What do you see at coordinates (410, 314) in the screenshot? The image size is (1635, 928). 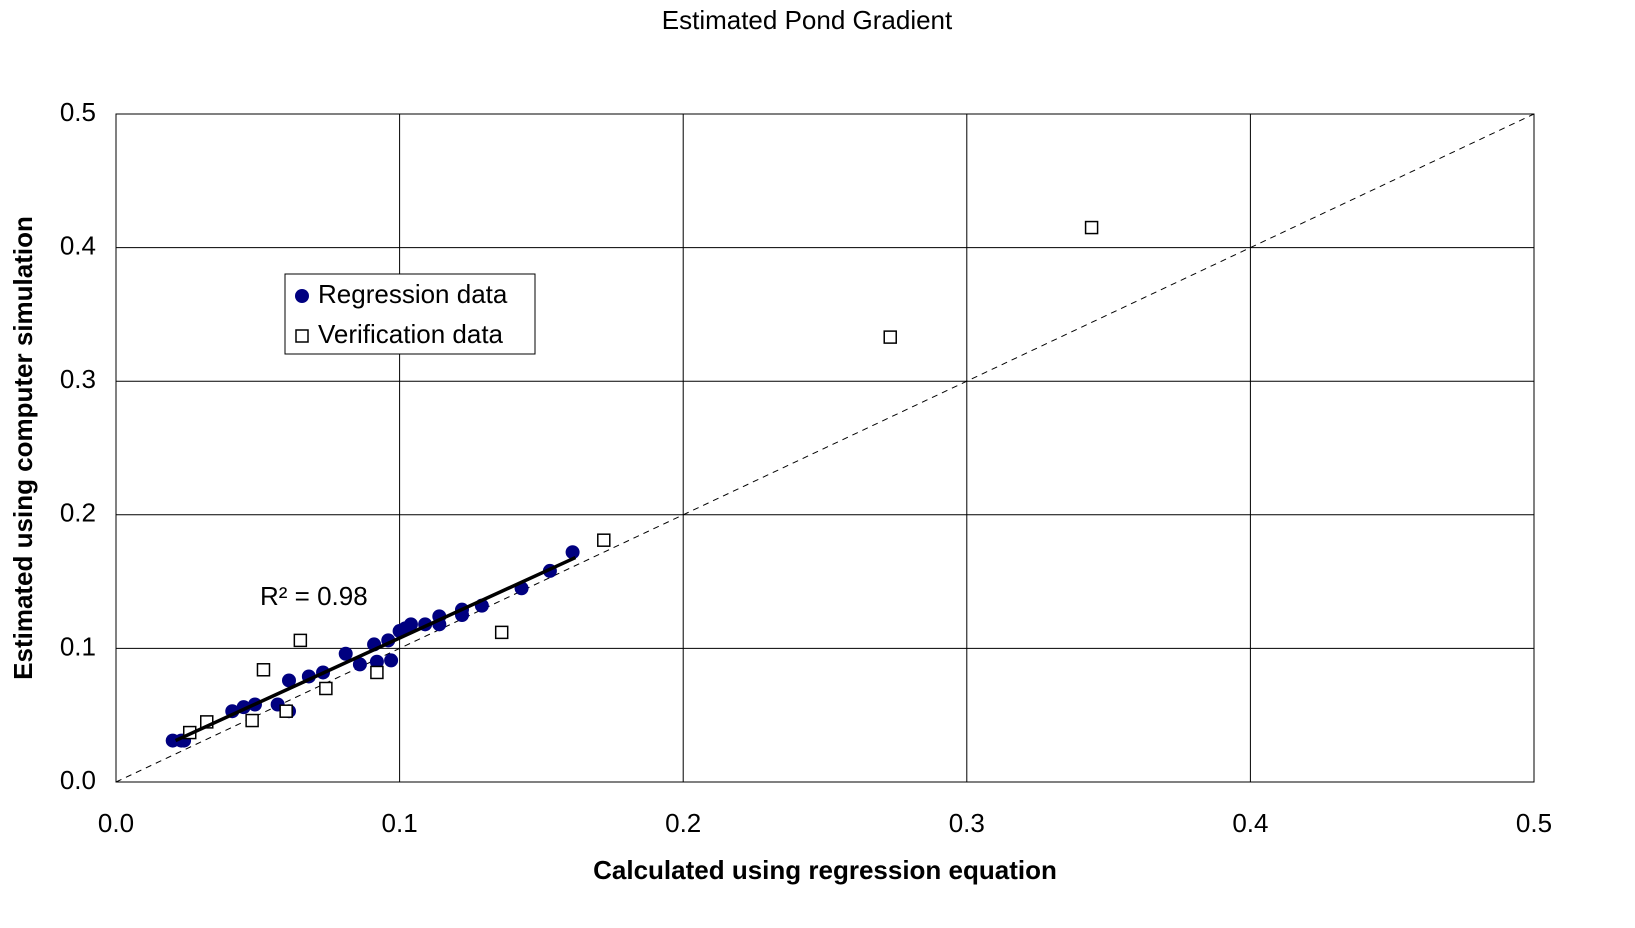 I see `legend` at bounding box center [410, 314].